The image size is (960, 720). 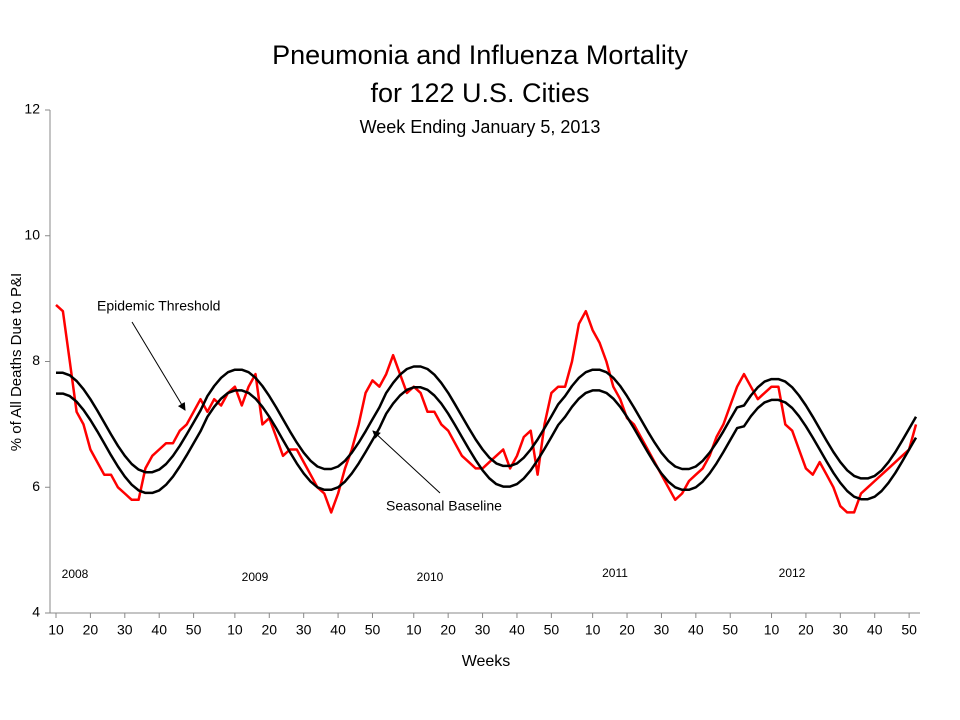 I want to click on threshold-label: Epidemic Threshold, so click(x=158, y=306).